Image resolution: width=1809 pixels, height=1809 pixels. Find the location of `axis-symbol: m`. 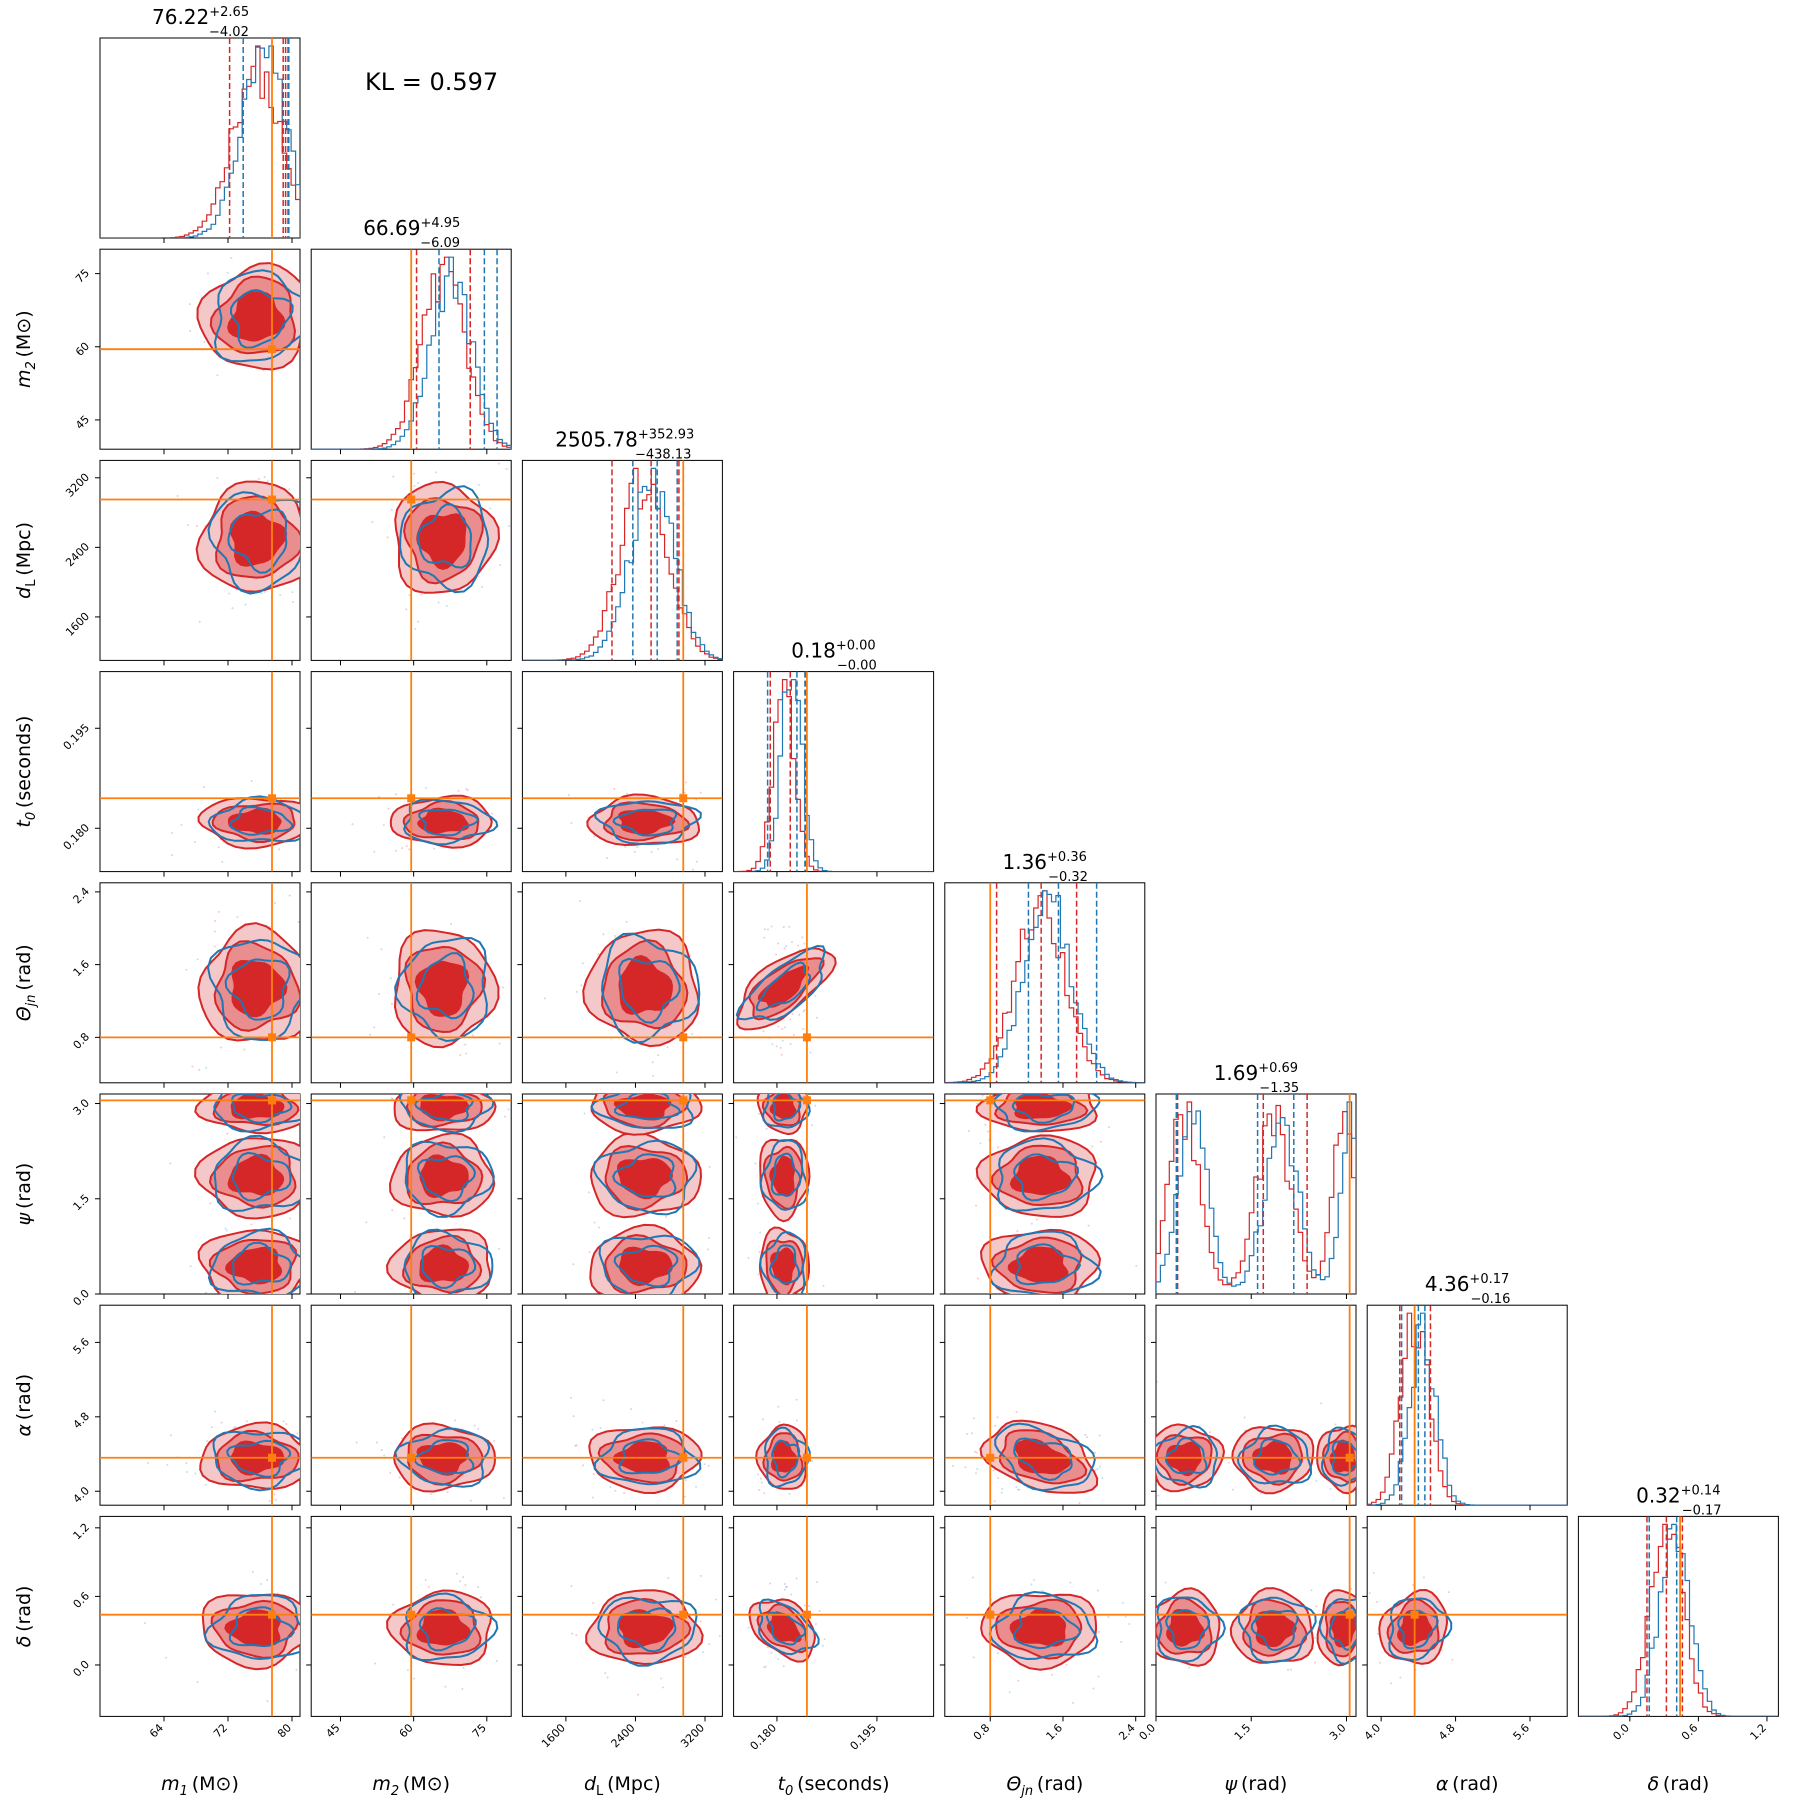

axis-symbol: m is located at coordinates (381, 1784).